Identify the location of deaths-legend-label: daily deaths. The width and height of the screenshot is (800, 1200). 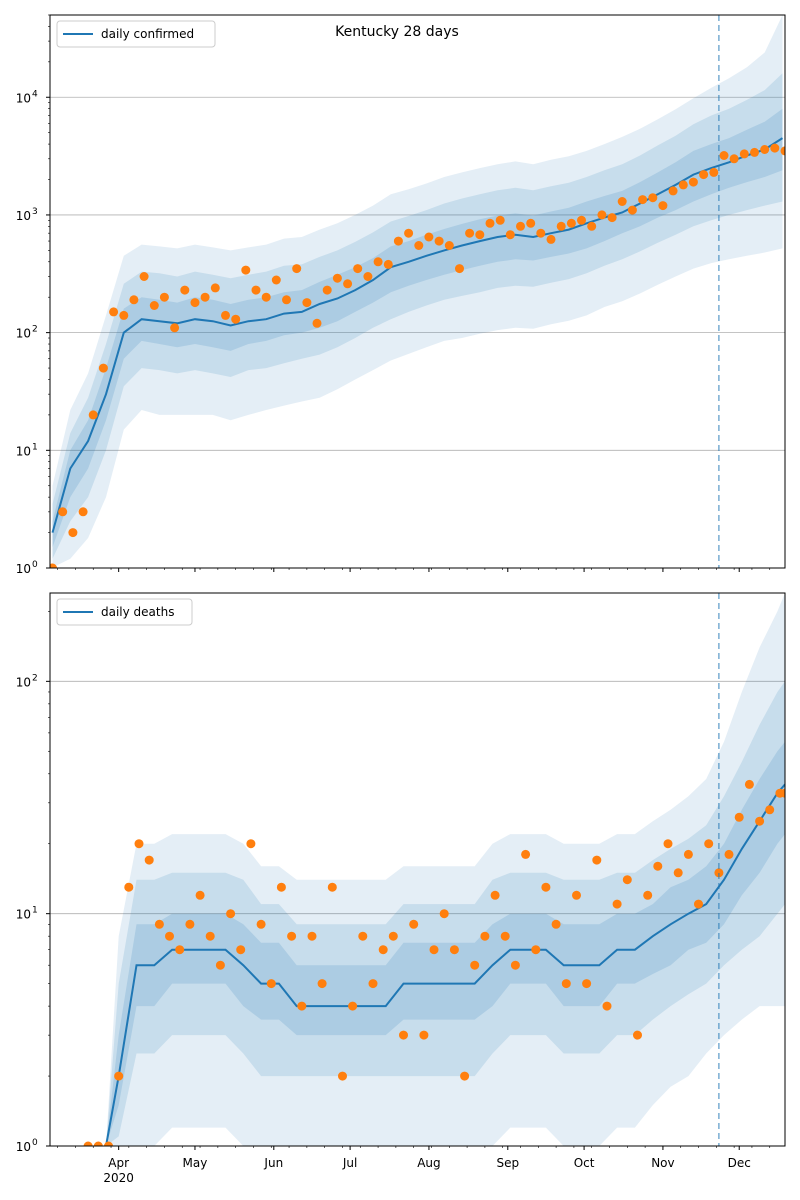
(137, 612).